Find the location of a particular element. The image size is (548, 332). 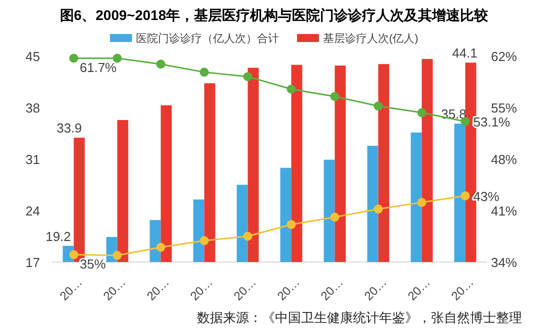

y-tick-label: 24 is located at coordinates (33, 211).